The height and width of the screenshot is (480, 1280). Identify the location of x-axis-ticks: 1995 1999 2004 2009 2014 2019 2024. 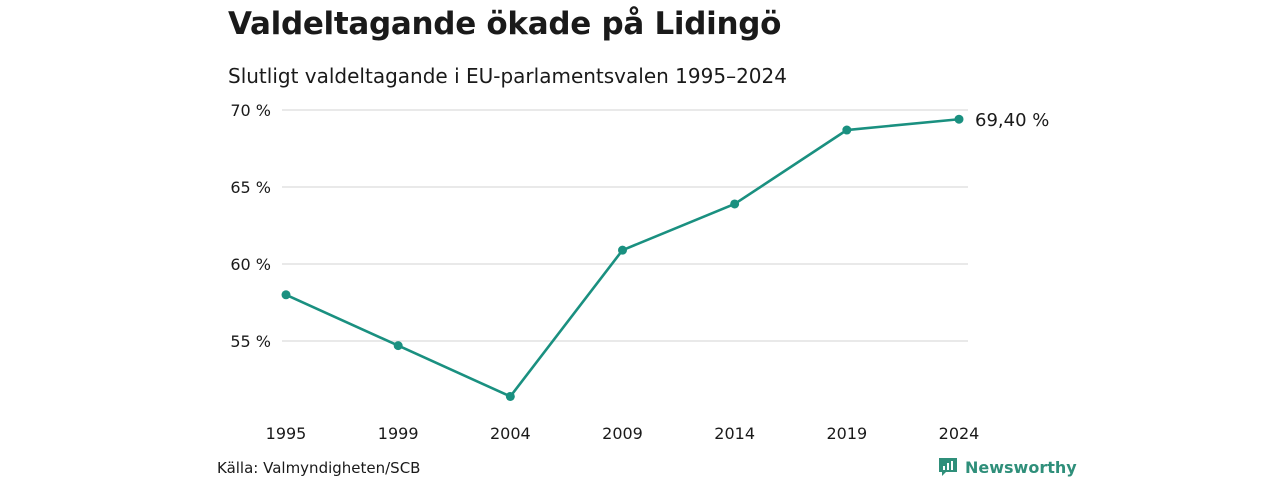
(623, 433).